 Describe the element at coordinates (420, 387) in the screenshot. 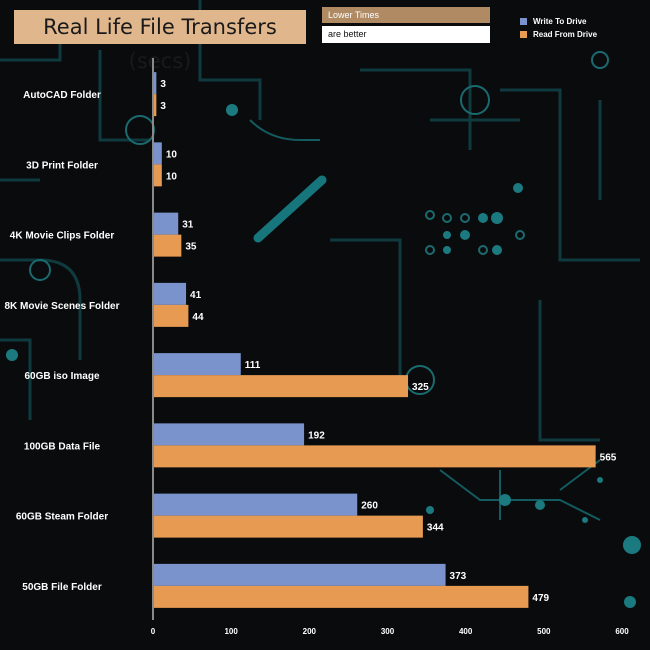

I see `read-value-label-4: 325` at that location.